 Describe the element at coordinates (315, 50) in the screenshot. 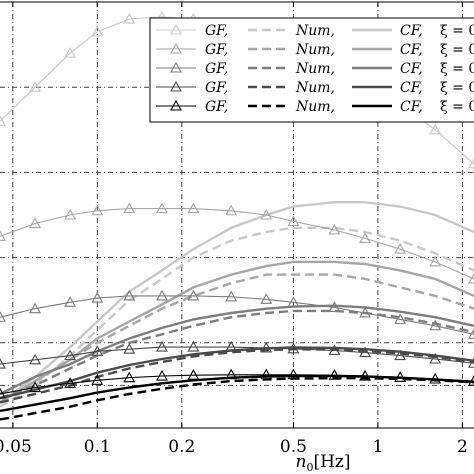

I see `legend-row-1: GF, Num, CF, ξ = 0` at that location.